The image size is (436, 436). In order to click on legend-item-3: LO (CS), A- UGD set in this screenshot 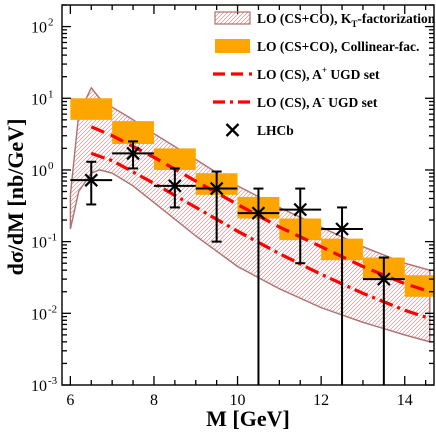, I will do `click(295, 101)`.